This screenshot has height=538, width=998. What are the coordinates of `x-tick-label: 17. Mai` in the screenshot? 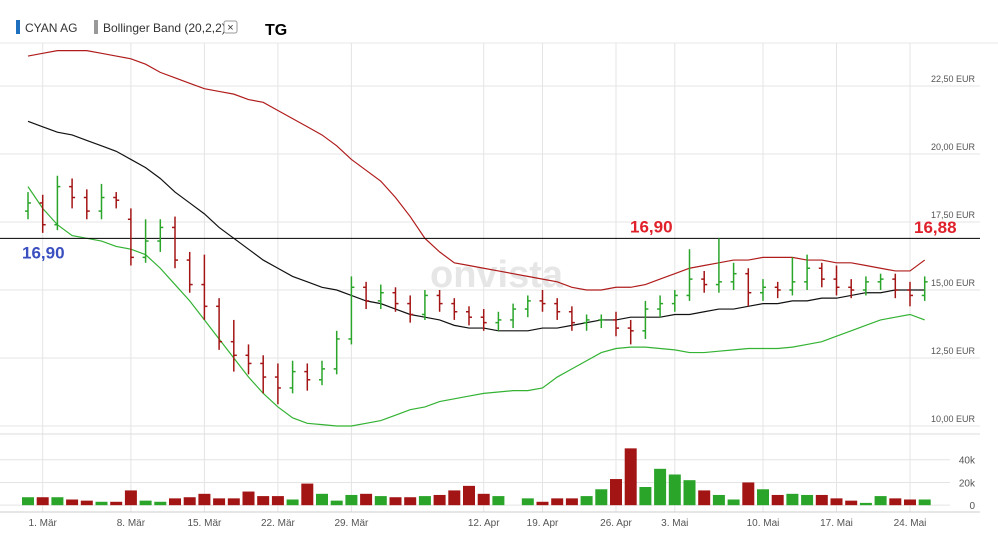 It's located at (836, 523).